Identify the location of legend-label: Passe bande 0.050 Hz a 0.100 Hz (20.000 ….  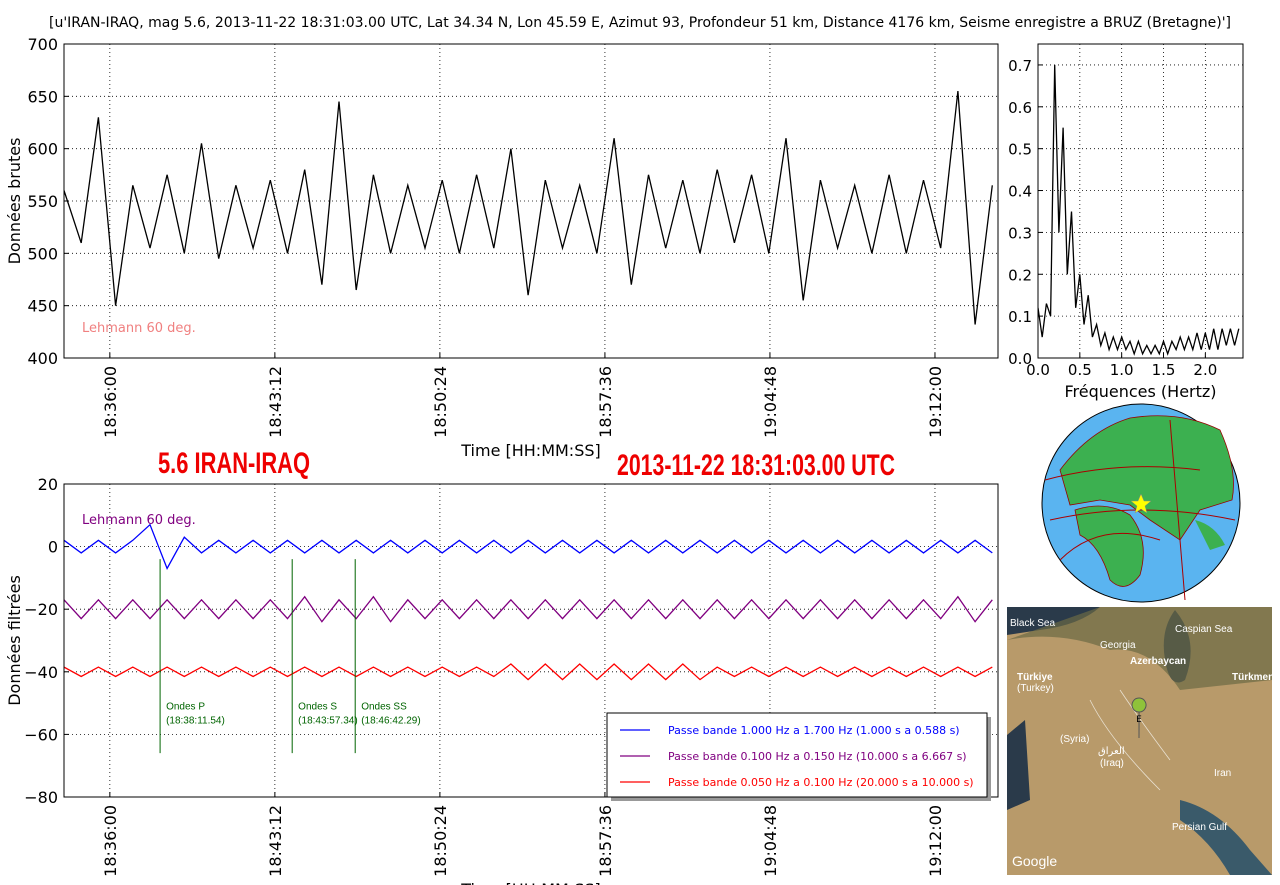
(821, 782).